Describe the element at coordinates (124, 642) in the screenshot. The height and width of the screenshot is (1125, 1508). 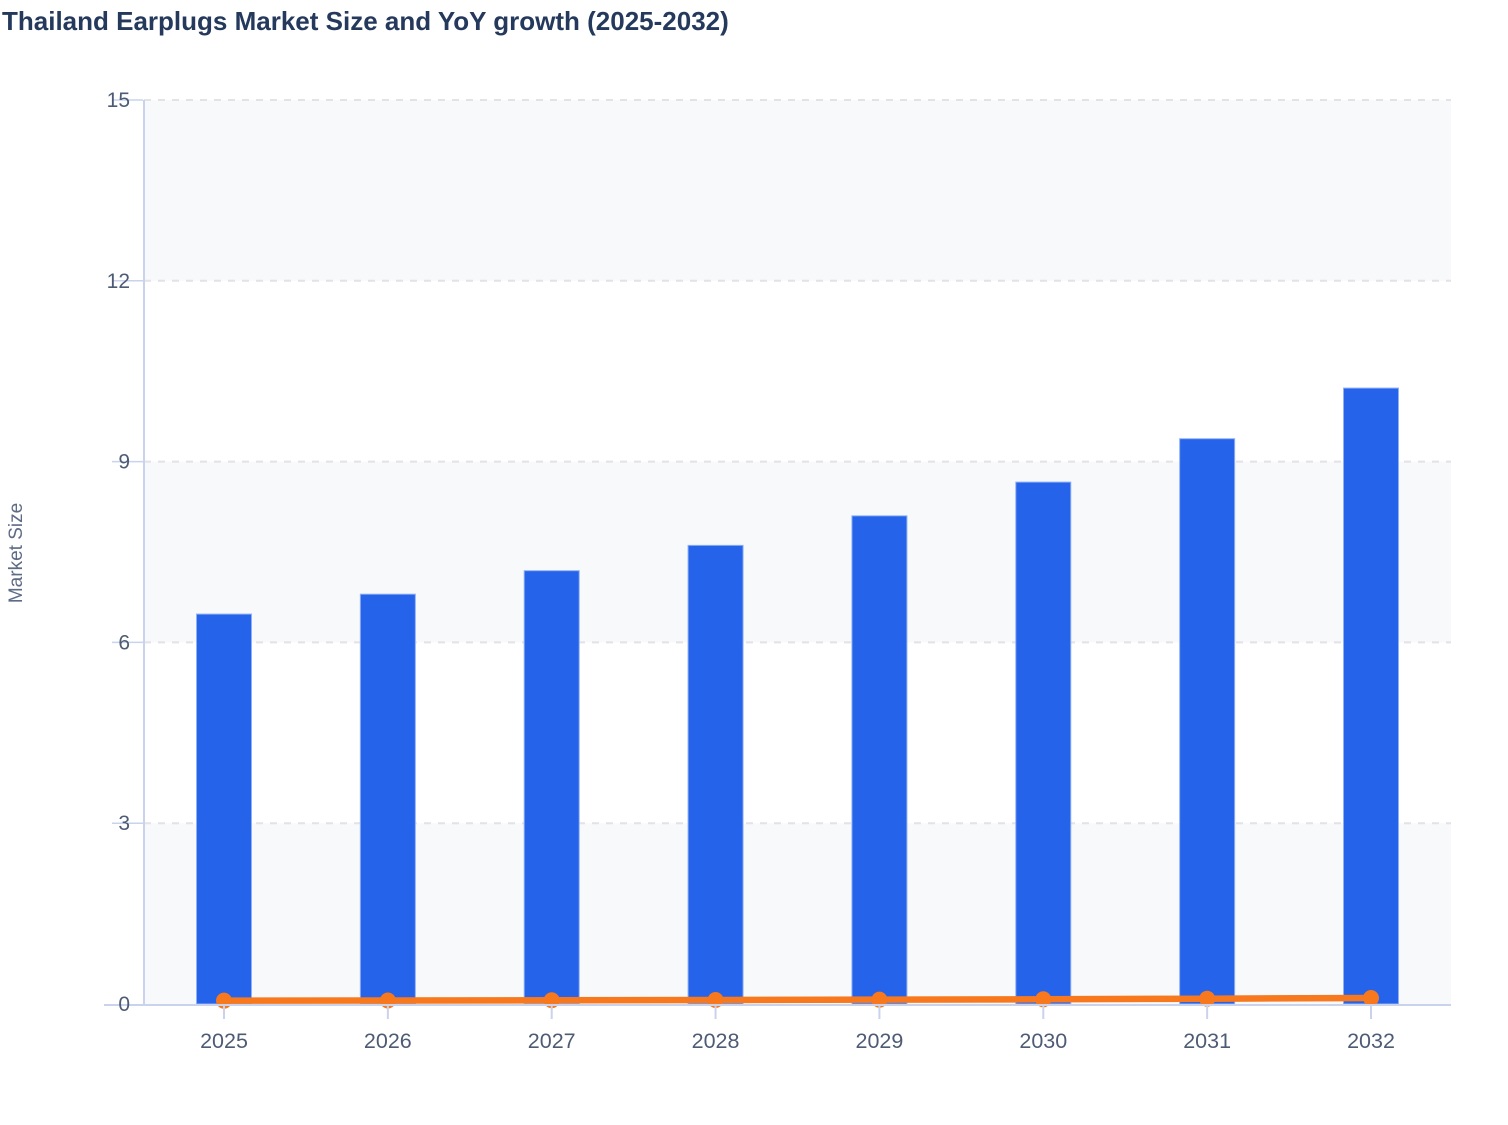
I see `y-tick-label: 6` at that location.